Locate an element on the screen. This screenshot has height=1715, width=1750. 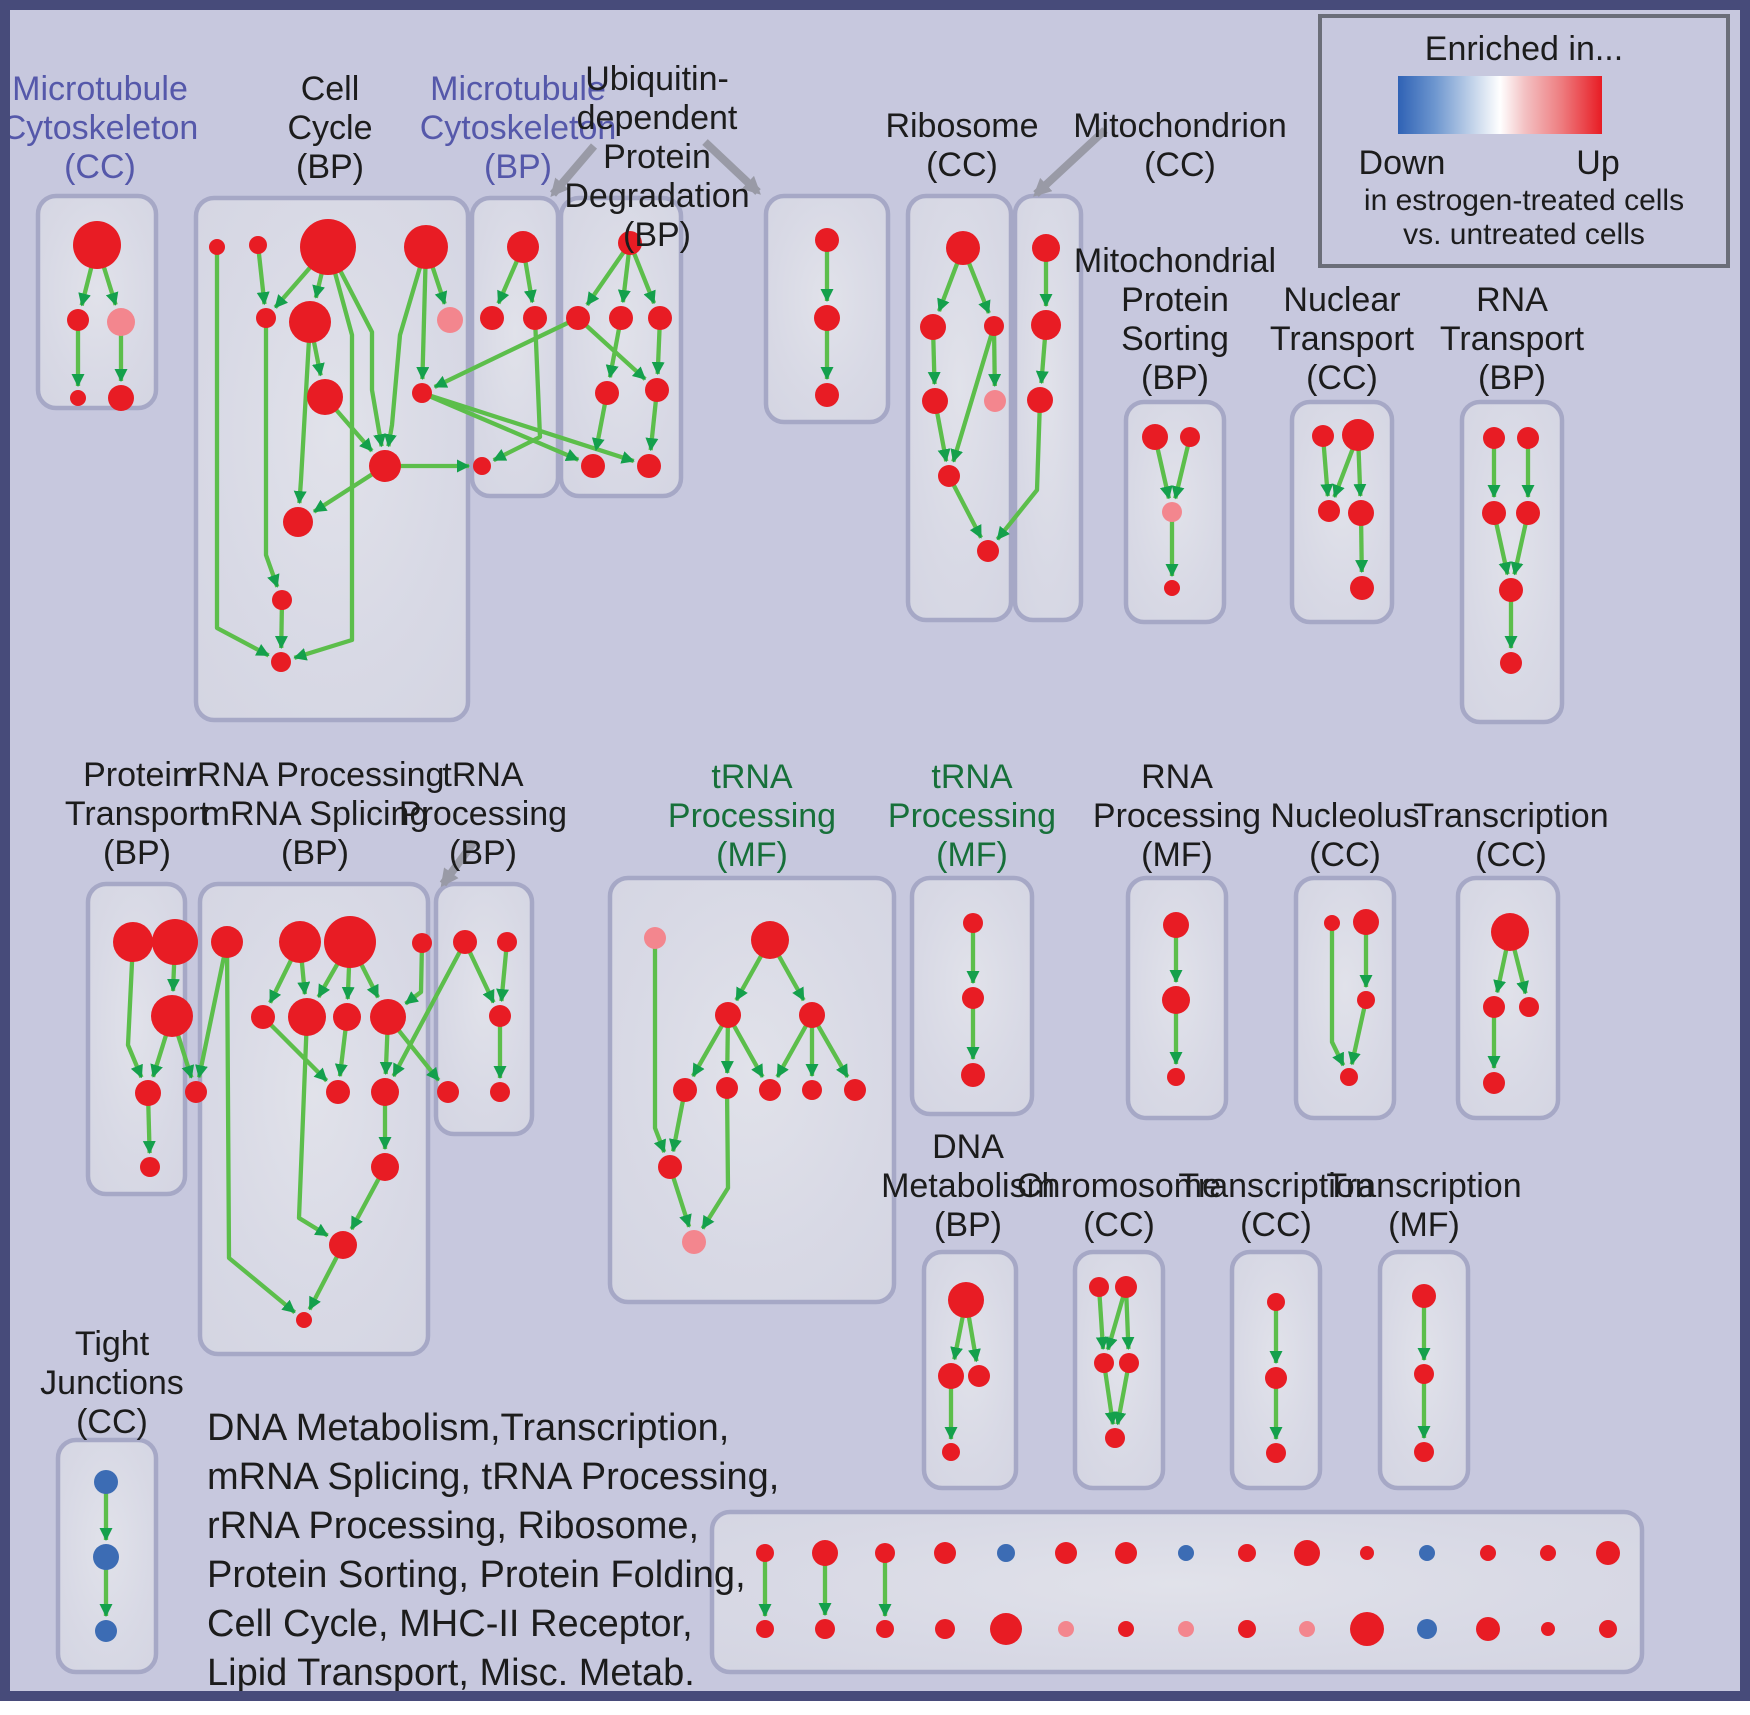
go-term-node-t3 is located at coordinates (1494, 513).